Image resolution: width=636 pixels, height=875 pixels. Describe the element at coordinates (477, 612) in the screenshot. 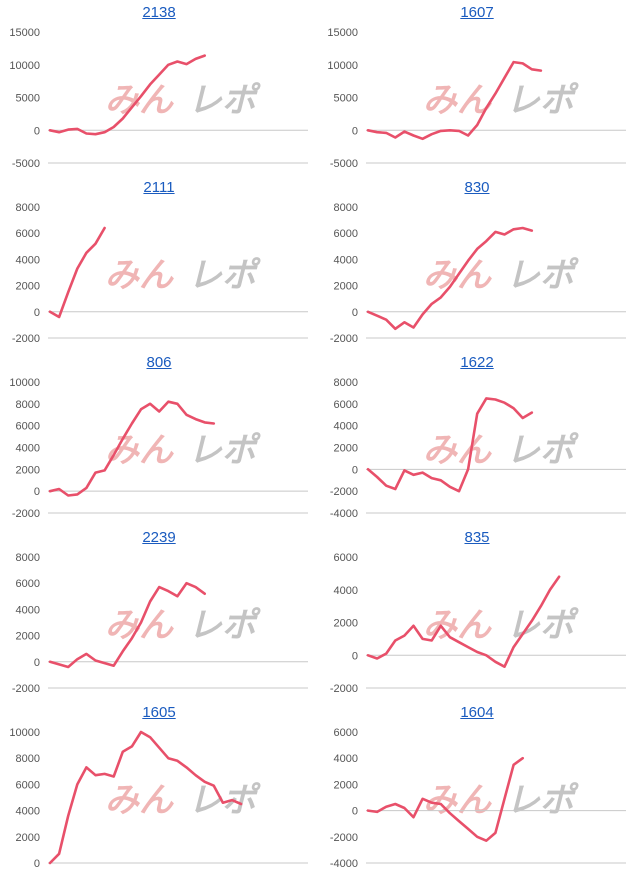

I see `chart-panel: みん レポ -2000 0 2000 4000 6000 835` at that location.